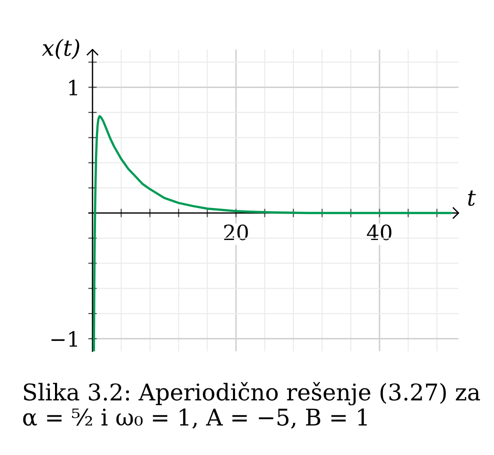 The width and height of the screenshot is (494, 455). What do you see at coordinates (379, 232) in the screenshot?
I see `x-tick-label: 40` at bounding box center [379, 232].